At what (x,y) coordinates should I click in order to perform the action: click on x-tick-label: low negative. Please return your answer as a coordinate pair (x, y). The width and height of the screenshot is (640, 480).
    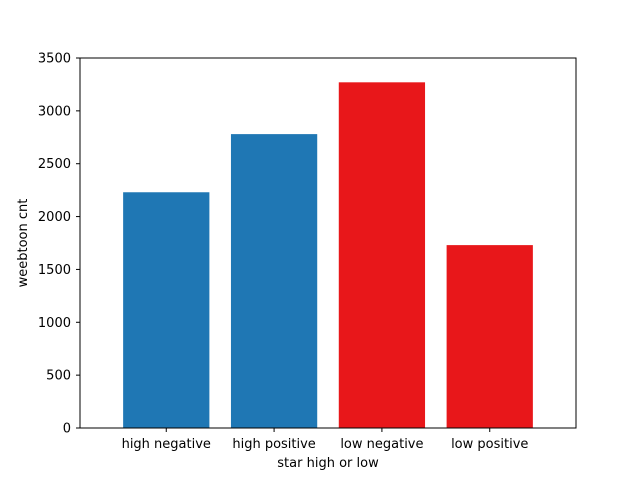
    Looking at the image, I should click on (381, 444).